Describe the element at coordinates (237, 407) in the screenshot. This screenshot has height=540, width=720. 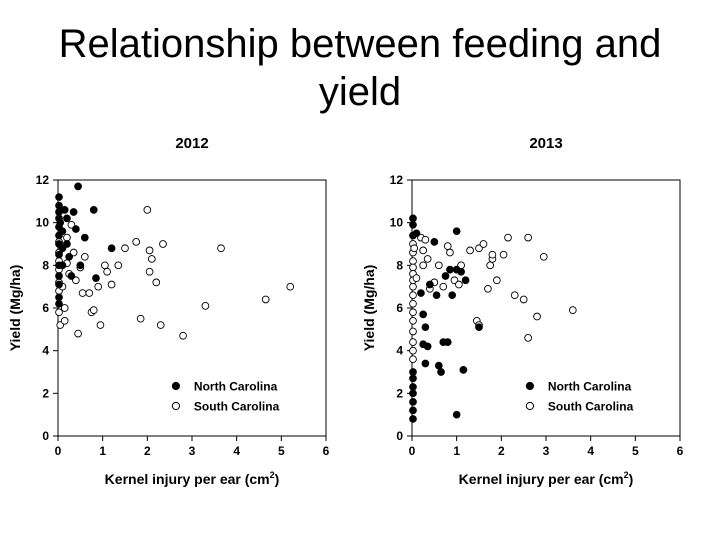
I see `chart-0-legend-label: South Carolina` at that location.